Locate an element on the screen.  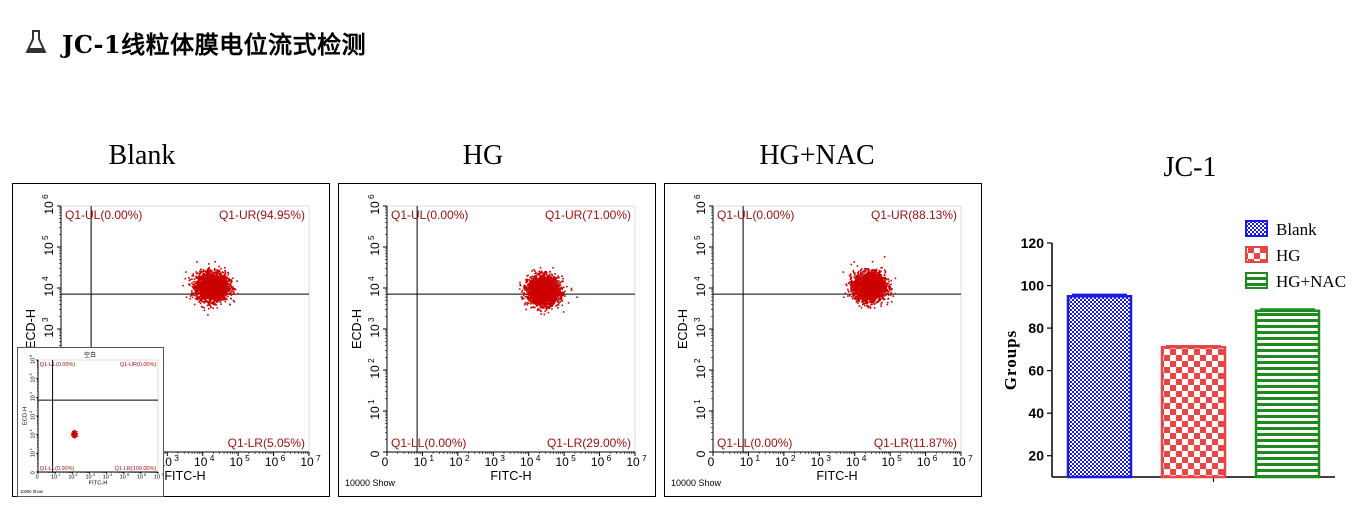
x-axis-title: FITC-H is located at coordinates (184, 476).